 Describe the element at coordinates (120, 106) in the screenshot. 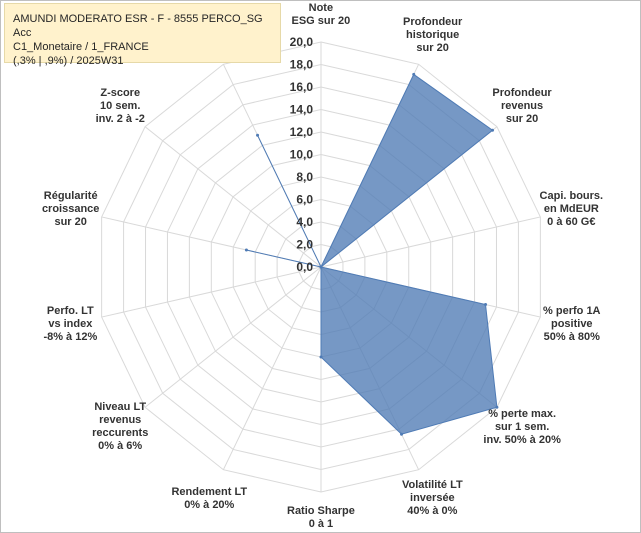

I see `axis-label: Z-score 10 sem. inv. 2 à -2` at that location.